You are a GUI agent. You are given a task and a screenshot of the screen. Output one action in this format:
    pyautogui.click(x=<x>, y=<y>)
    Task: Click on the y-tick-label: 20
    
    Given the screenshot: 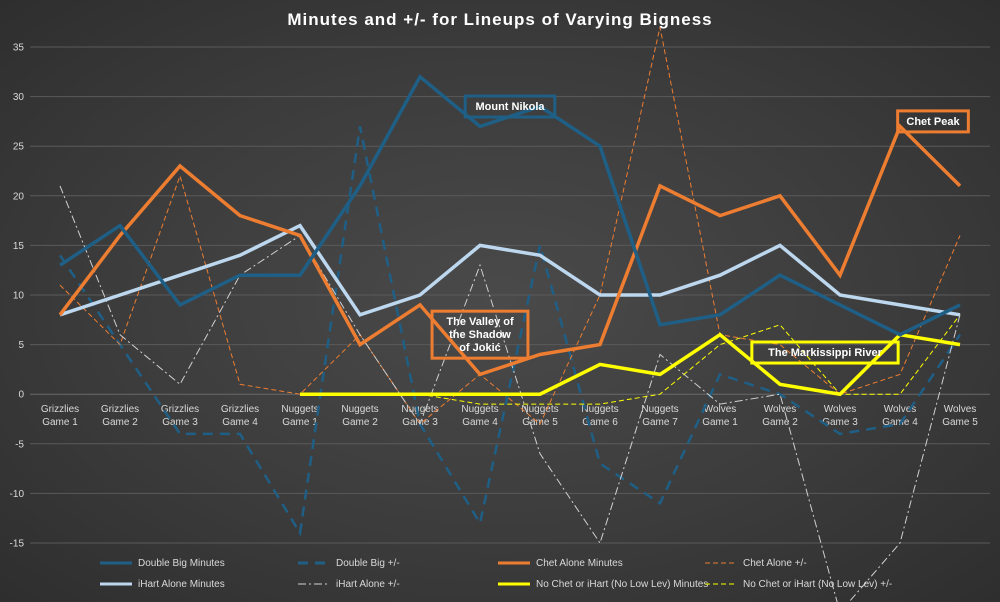 What is the action you would take?
    pyautogui.click(x=19, y=196)
    